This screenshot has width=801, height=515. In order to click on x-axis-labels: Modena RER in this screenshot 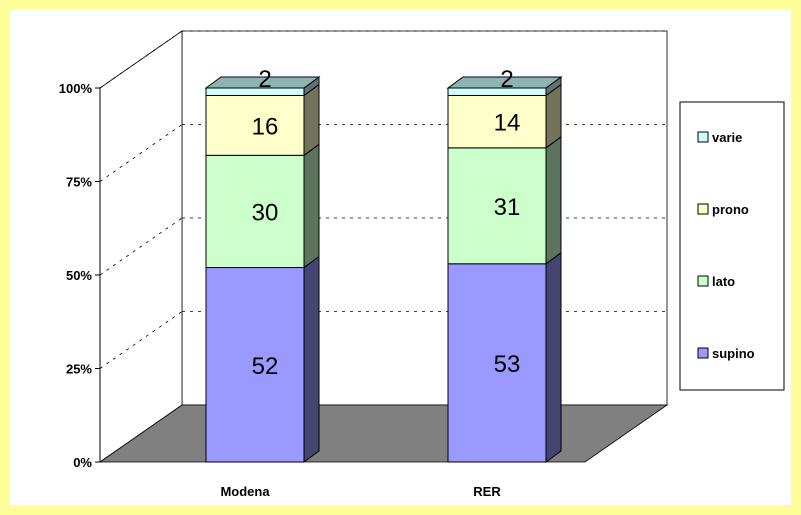, I will do `click(360, 491)`.